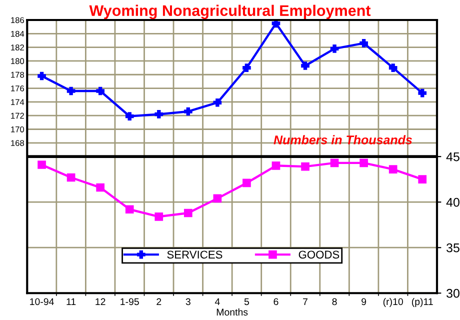 The height and width of the screenshot is (320, 460). I want to click on x-tick-label: 3, so click(188, 302).